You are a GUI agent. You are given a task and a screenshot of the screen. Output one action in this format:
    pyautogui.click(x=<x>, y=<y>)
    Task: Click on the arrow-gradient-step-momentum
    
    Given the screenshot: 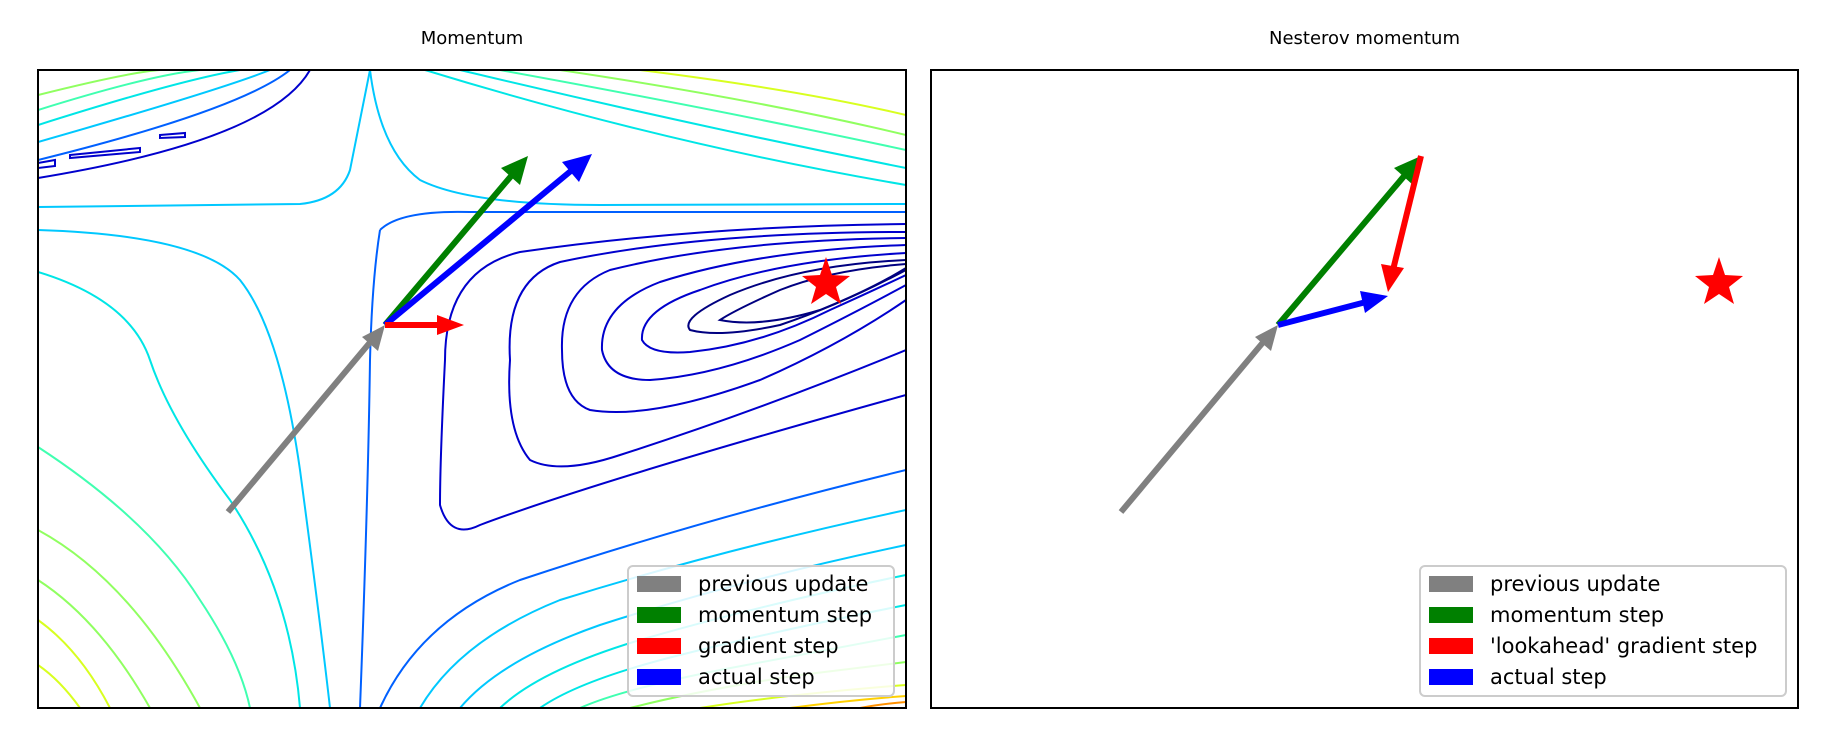 What is the action you would take?
    pyautogui.click(x=424, y=325)
    